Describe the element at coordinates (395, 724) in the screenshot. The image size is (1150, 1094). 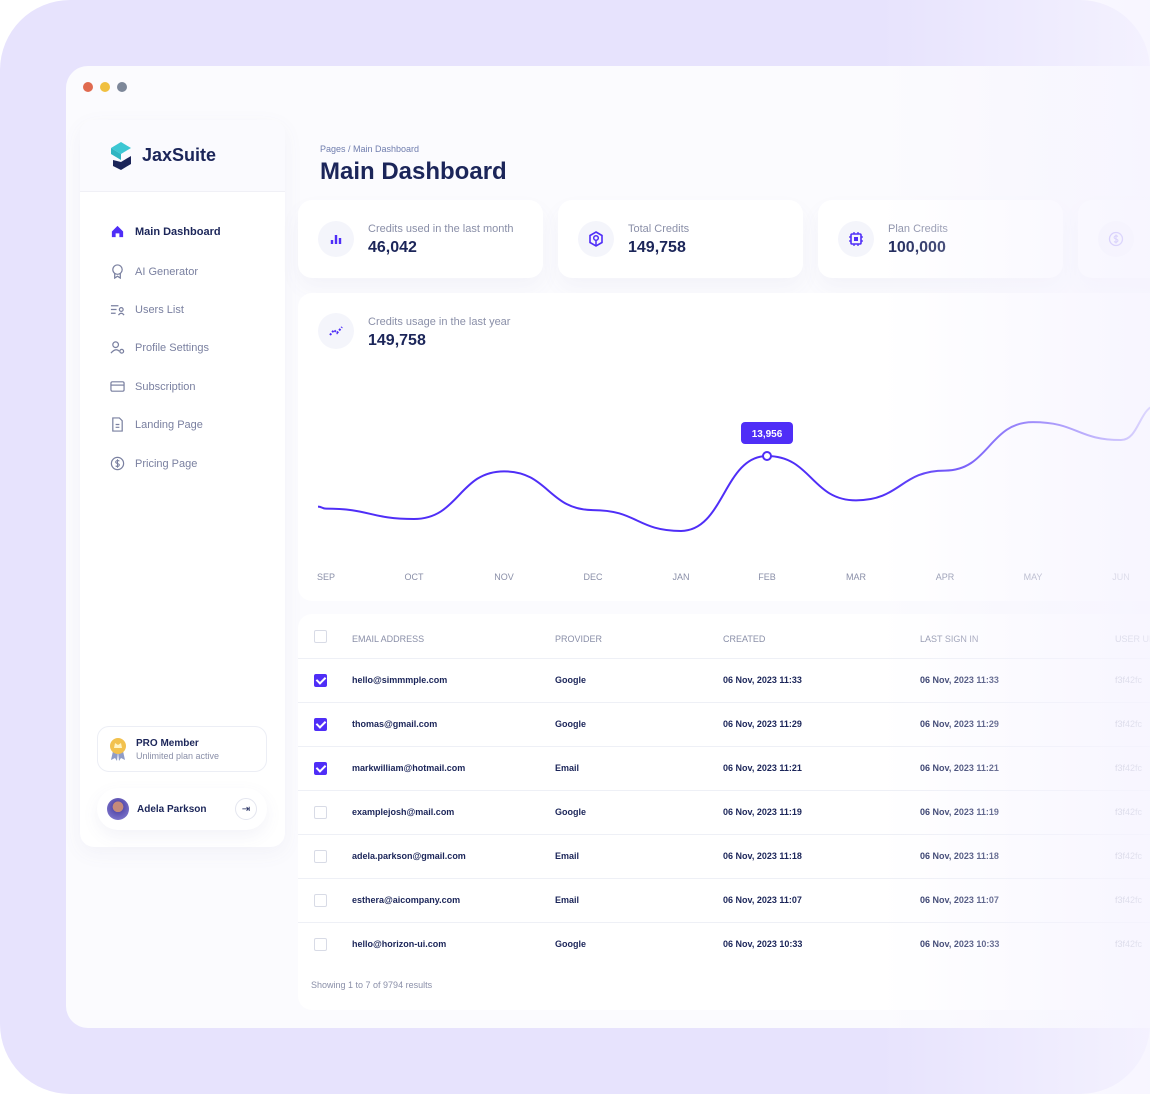
I see `cell-email: thomas@gmail.com` at that location.